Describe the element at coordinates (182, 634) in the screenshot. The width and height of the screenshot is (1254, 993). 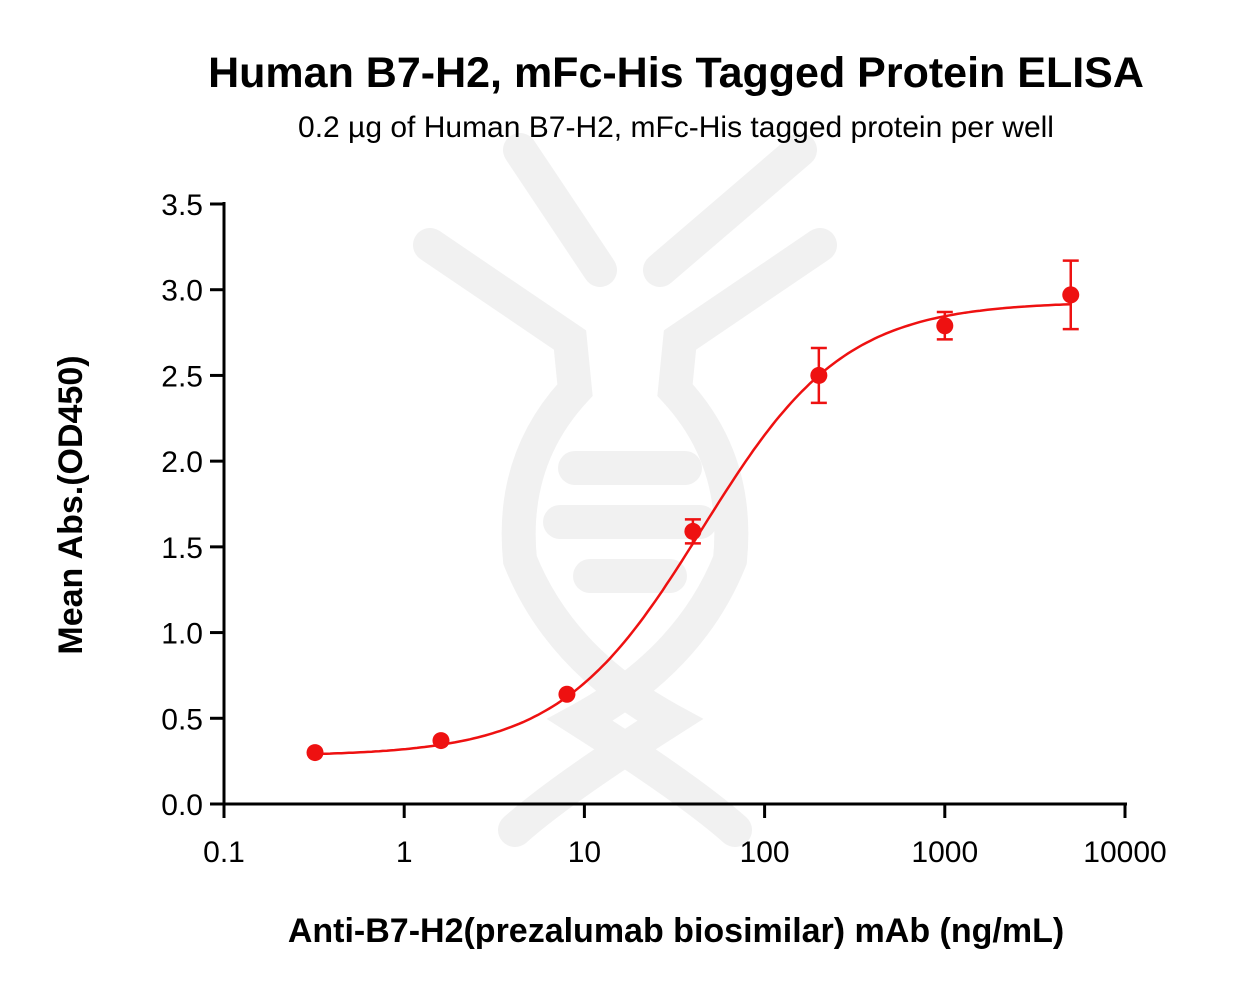
I see `y-tick-label: 1.0` at that location.